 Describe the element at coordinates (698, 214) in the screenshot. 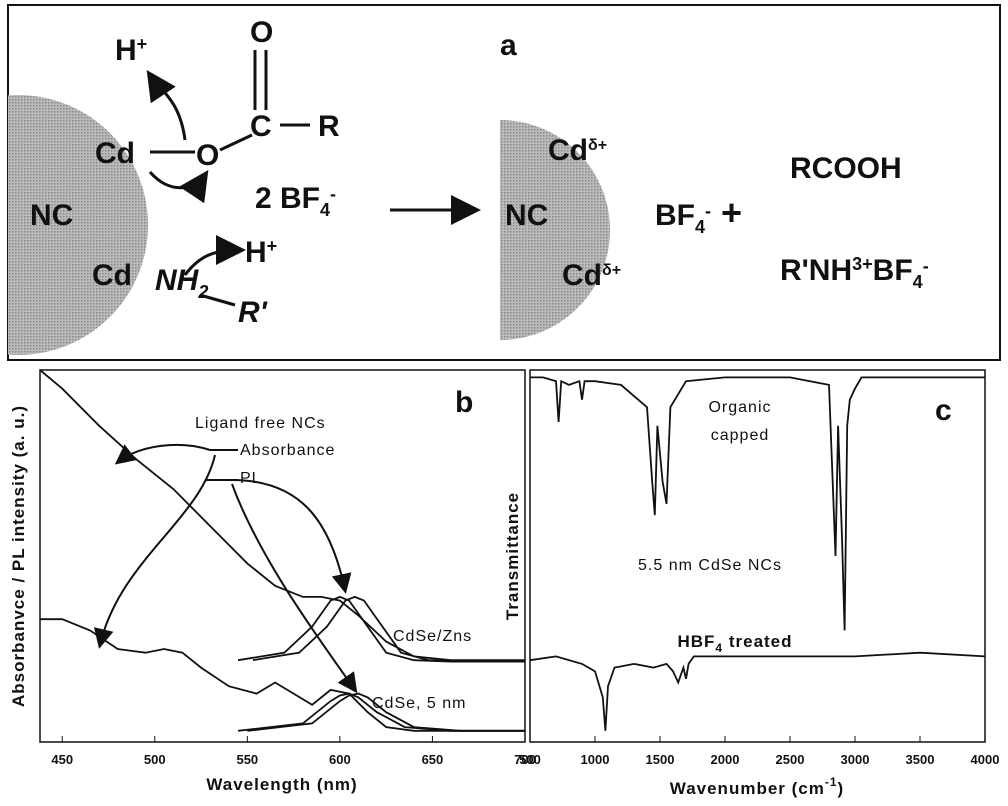

I see `text: BF4- +` at that location.